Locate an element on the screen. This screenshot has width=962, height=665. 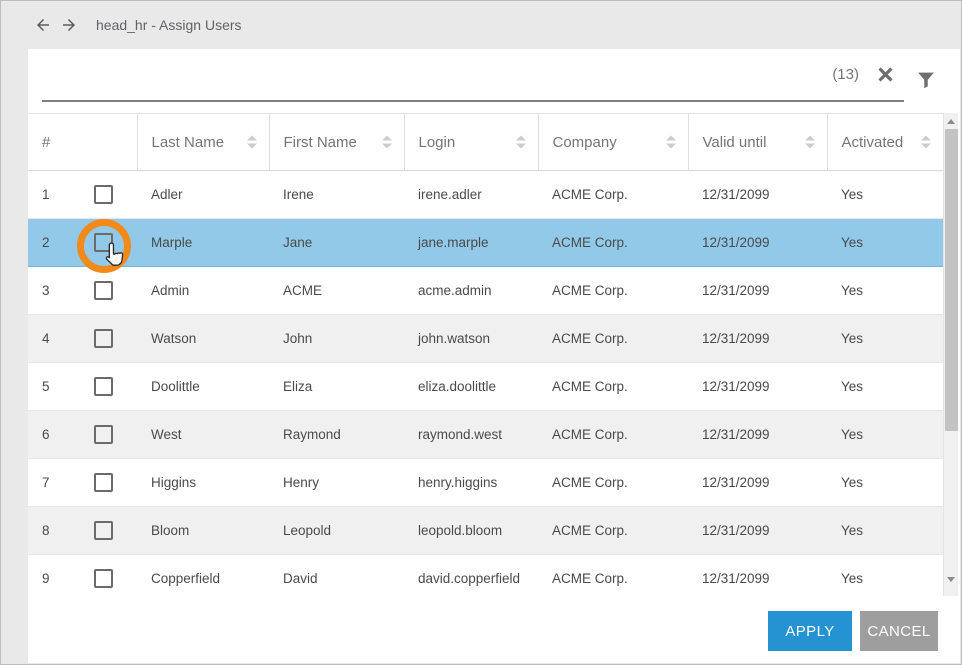
cell-first-name: ACME is located at coordinates (336, 290).